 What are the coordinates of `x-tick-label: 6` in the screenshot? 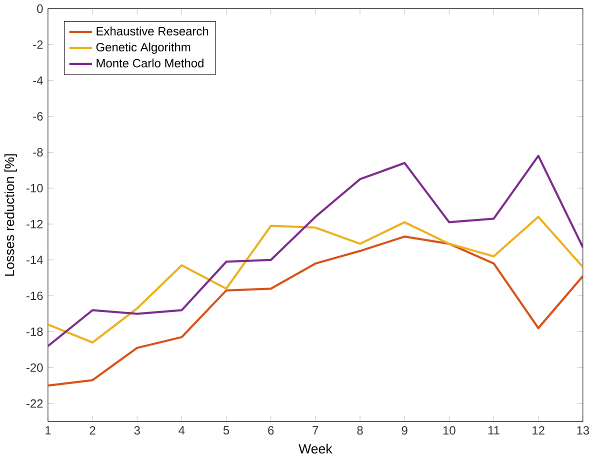 It's located at (271, 430).